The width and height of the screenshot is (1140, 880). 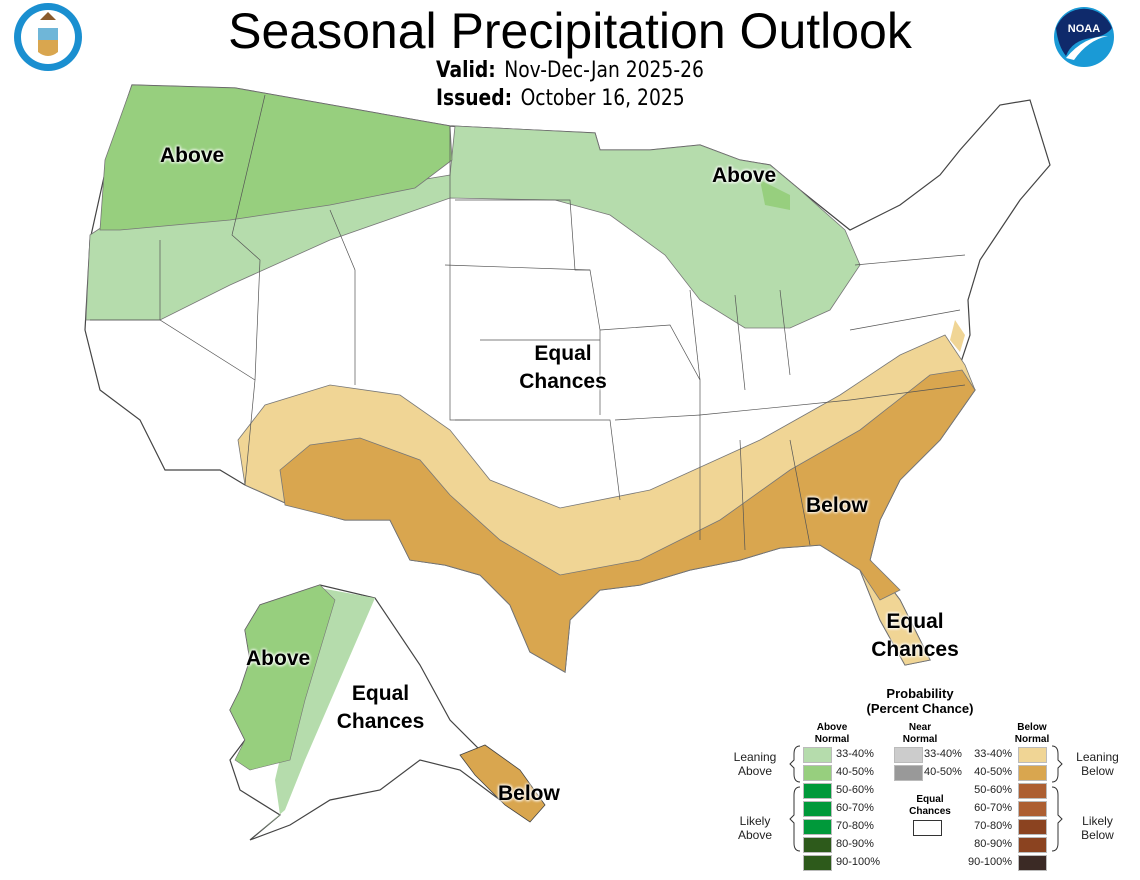 What do you see at coordinates (858, 862) in the screenshot?
I see `legend-label-above-6: 90-100%` at bounding box center [858, 862].